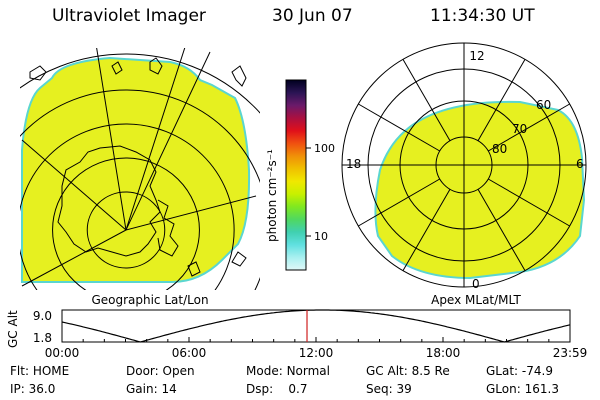 The width and height of the screenshot is (600, 400). I want to click on mlat-label-80: 80, so click(499, 149).